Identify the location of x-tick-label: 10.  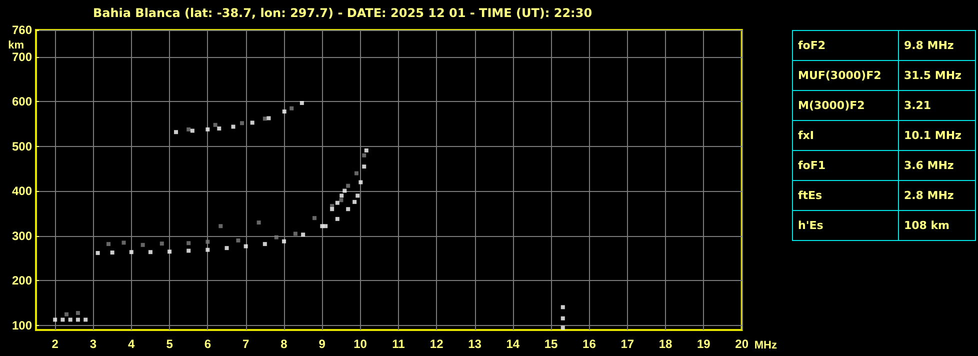
(361, 344).